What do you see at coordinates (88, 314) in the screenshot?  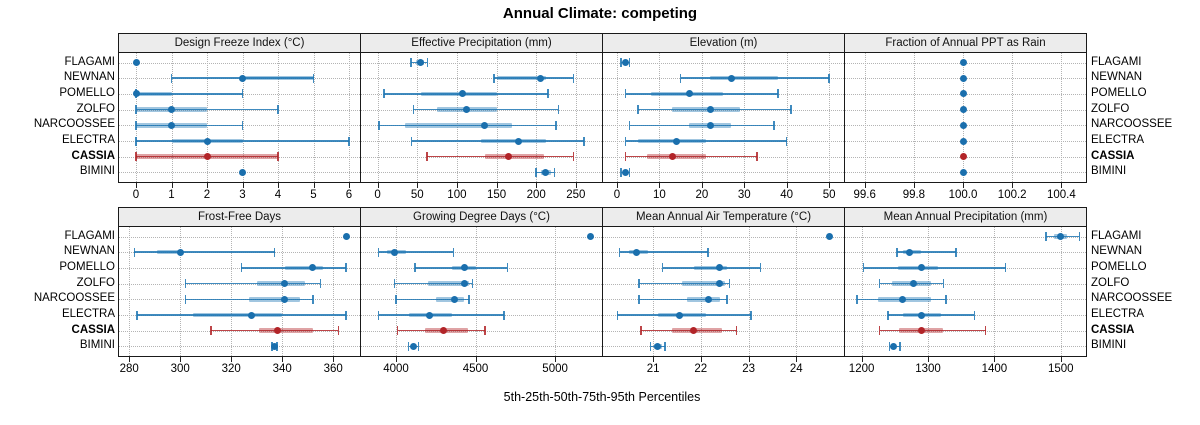 I see `row-label-left: ELECTRA` at bounding box center [88, 314].